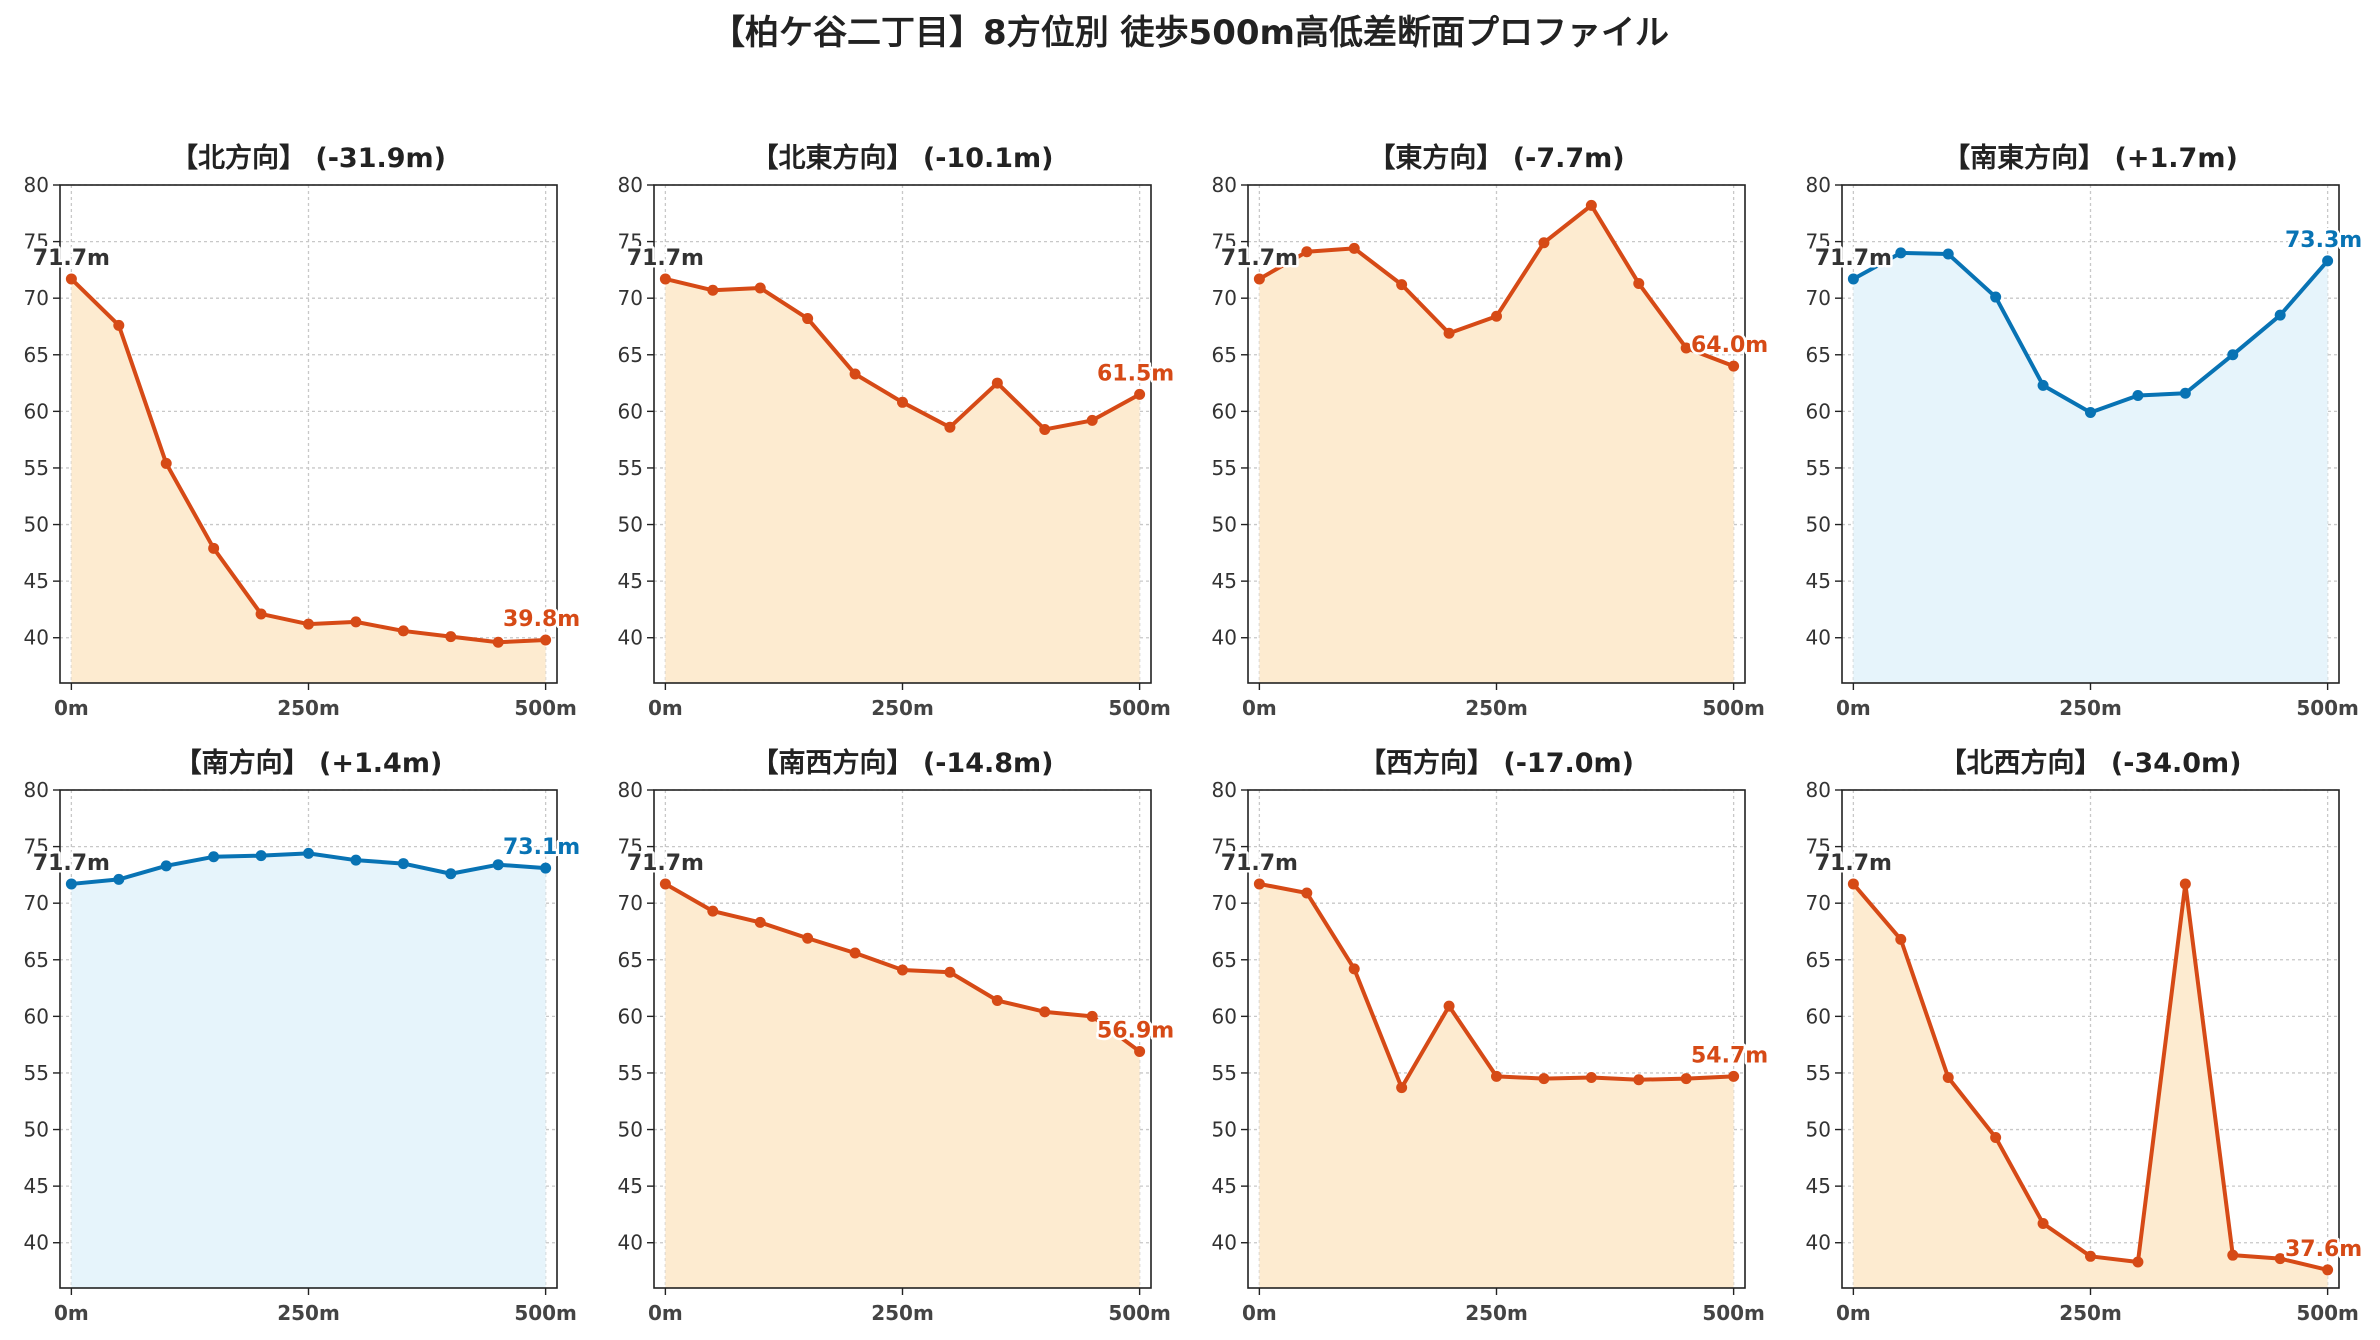 The image size is (2380, 1340). I want to click on figure-title: 【柏ケ谷二丁目】8方位別 徒歩500m高低差断面プロファイル, so click(1190, 33).